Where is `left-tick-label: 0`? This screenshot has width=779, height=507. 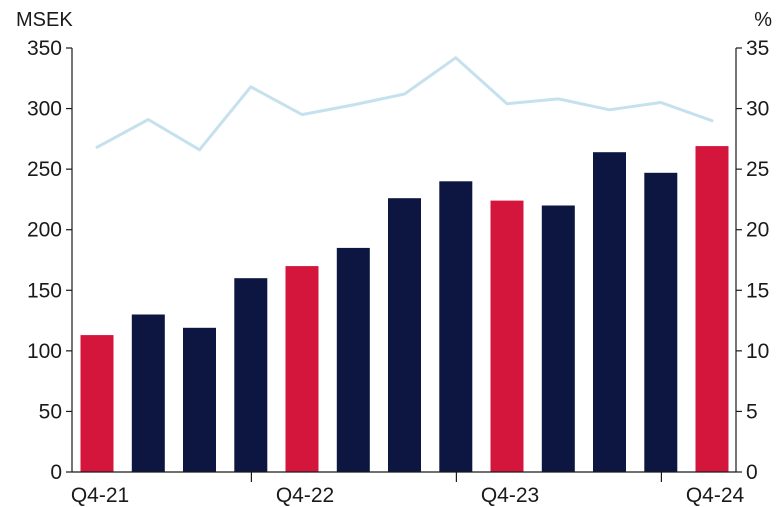
left-tick-label: 0 is located at coordinates (56, 472).